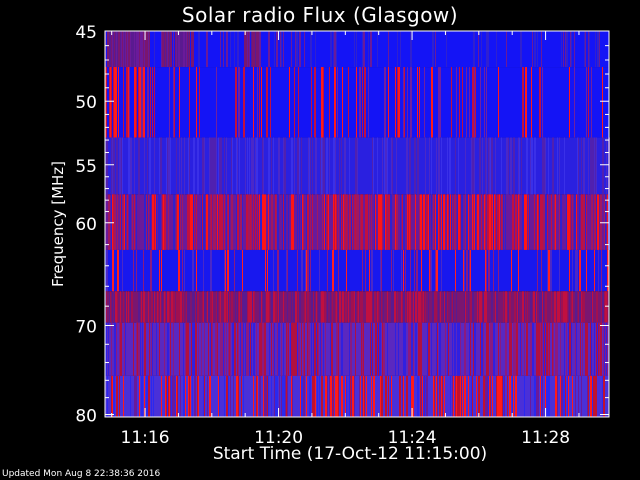 The width and height of the screenshot is (640, 480). What do you see at coordinates (357, 222) in the screenshot?
I see `frequency-band` at bounding box center [357, 222].